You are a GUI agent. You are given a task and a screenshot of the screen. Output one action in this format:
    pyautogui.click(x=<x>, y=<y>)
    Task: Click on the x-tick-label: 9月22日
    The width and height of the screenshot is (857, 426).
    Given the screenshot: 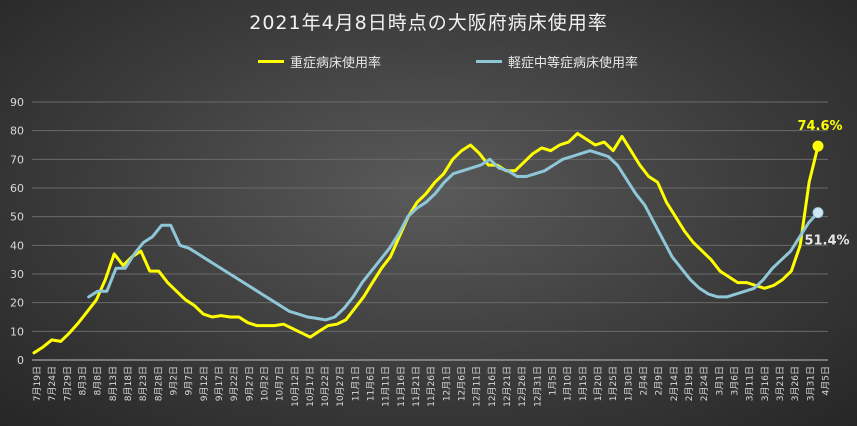 What is the action you would take?
    pyautogui.click(x=234, y=383)
    